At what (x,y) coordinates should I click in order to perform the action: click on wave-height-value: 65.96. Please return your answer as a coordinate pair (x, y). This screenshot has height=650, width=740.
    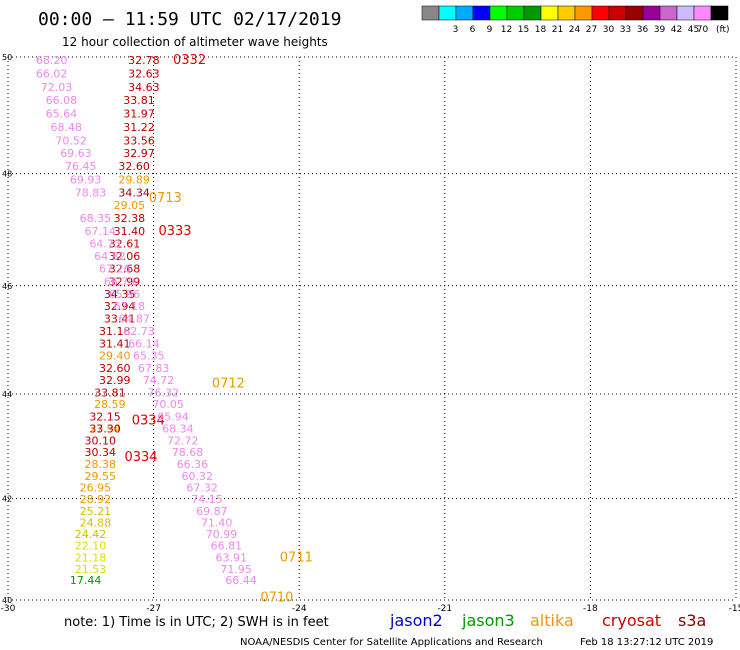
    Looking at the image, I should click on (125, 294).